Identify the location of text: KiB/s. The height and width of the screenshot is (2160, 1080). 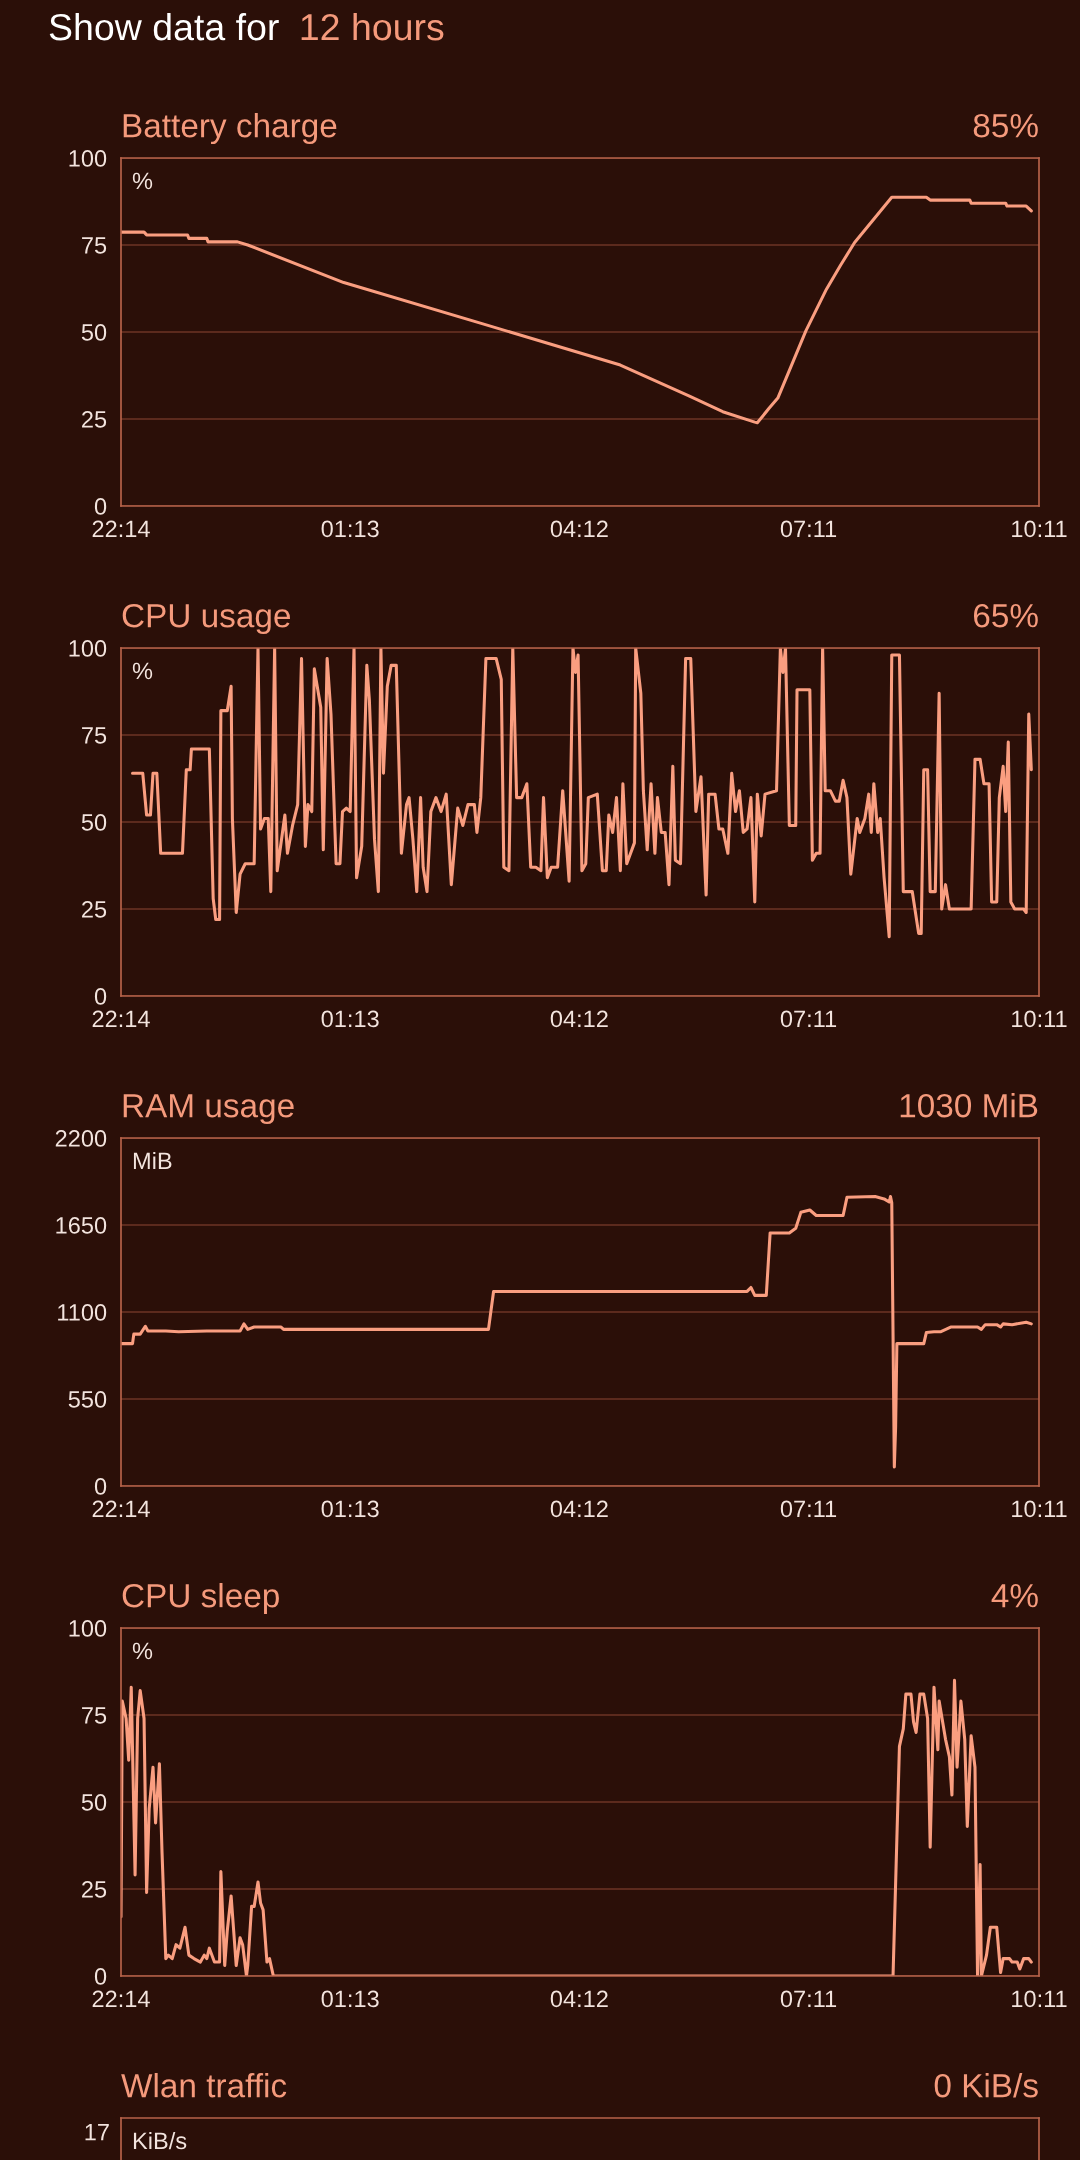
(160, 2140).